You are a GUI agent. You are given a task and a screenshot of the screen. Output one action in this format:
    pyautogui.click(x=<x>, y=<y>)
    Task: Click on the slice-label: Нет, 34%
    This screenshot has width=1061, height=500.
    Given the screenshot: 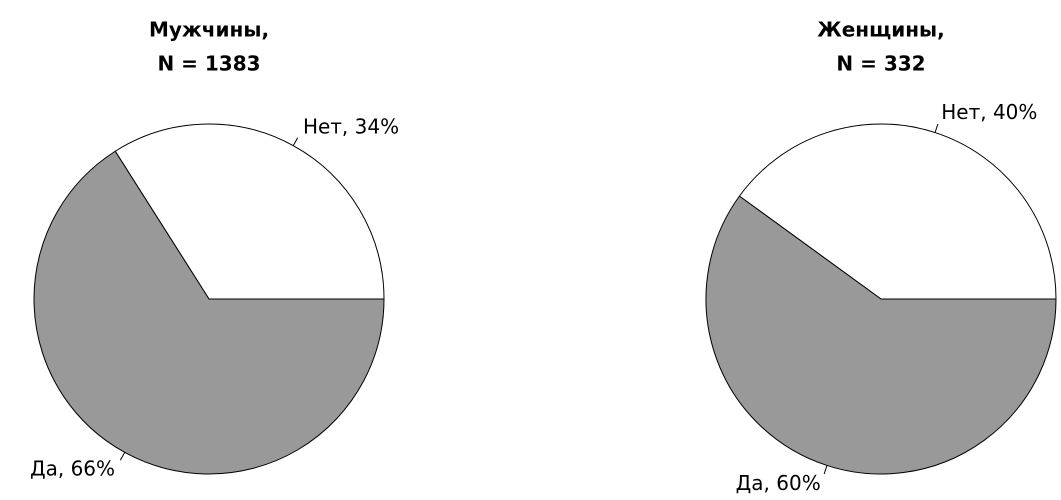 What is the action you would take?
    pyautogui.click(x=351, y=127)
    